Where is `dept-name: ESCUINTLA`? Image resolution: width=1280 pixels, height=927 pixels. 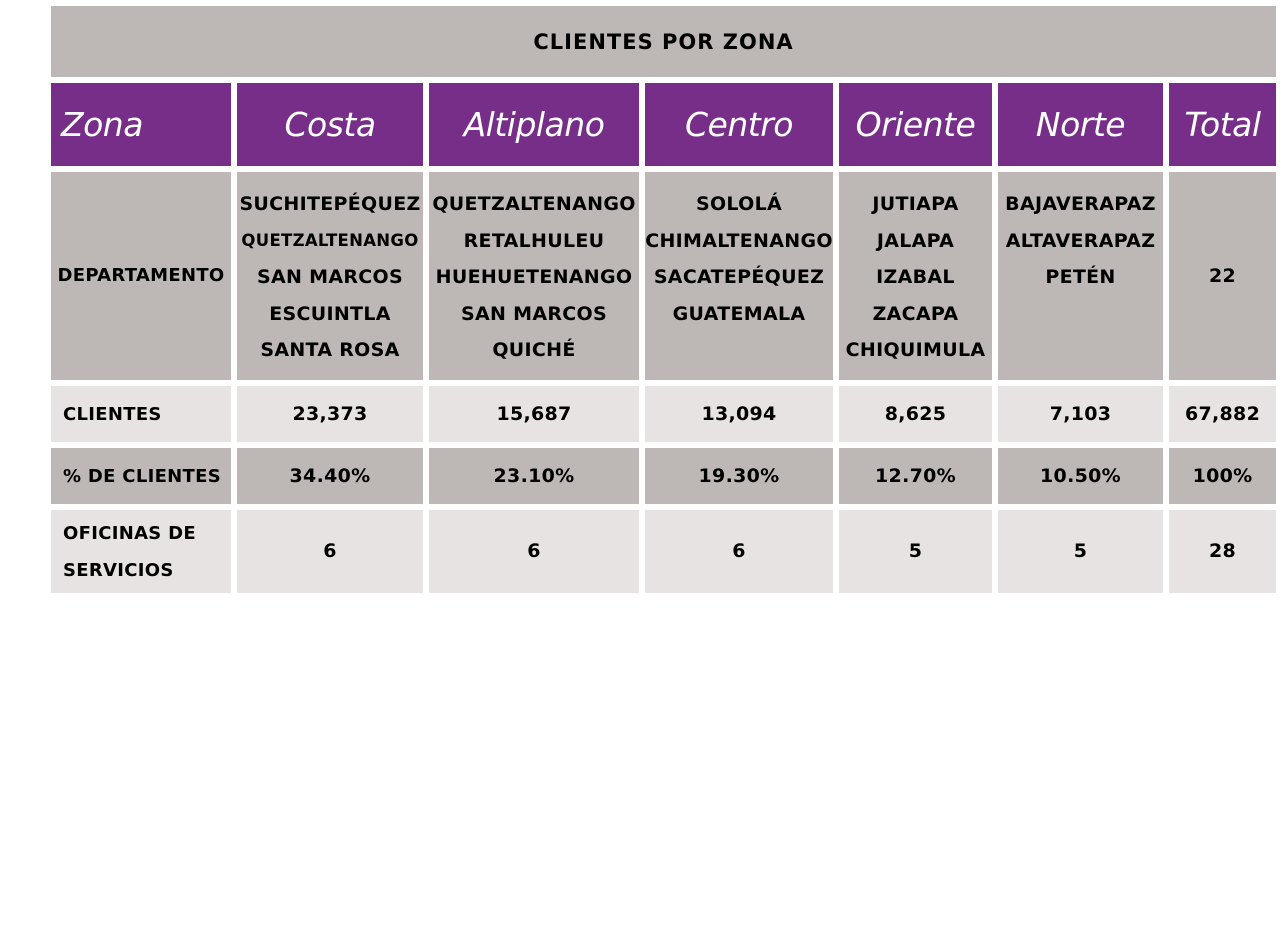 dept-name: ESCUINTLA is located at coordinates (330, 313).